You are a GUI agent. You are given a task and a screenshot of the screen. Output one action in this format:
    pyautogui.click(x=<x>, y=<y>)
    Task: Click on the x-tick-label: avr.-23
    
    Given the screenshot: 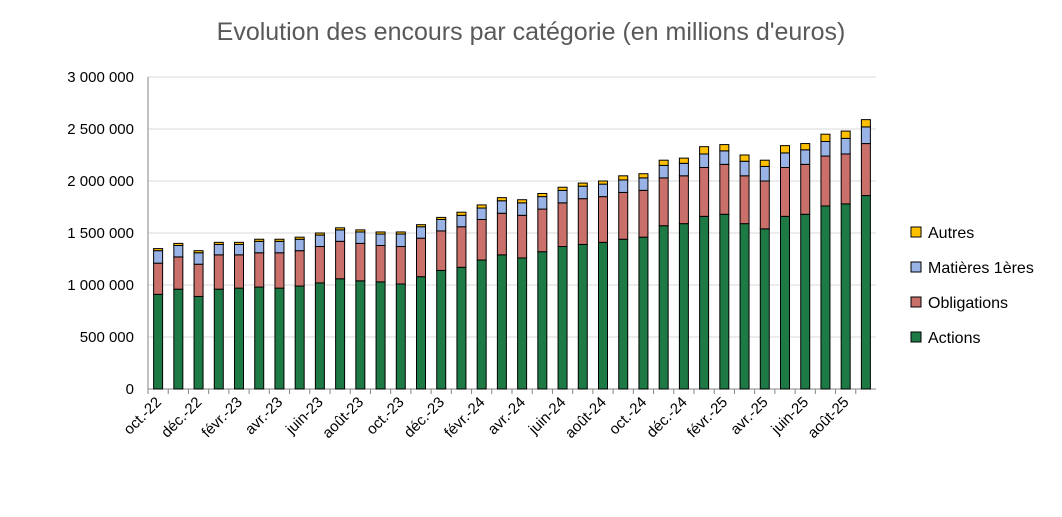 What is the action you would take?
    pyautogui.click(x=264, y=416)
    